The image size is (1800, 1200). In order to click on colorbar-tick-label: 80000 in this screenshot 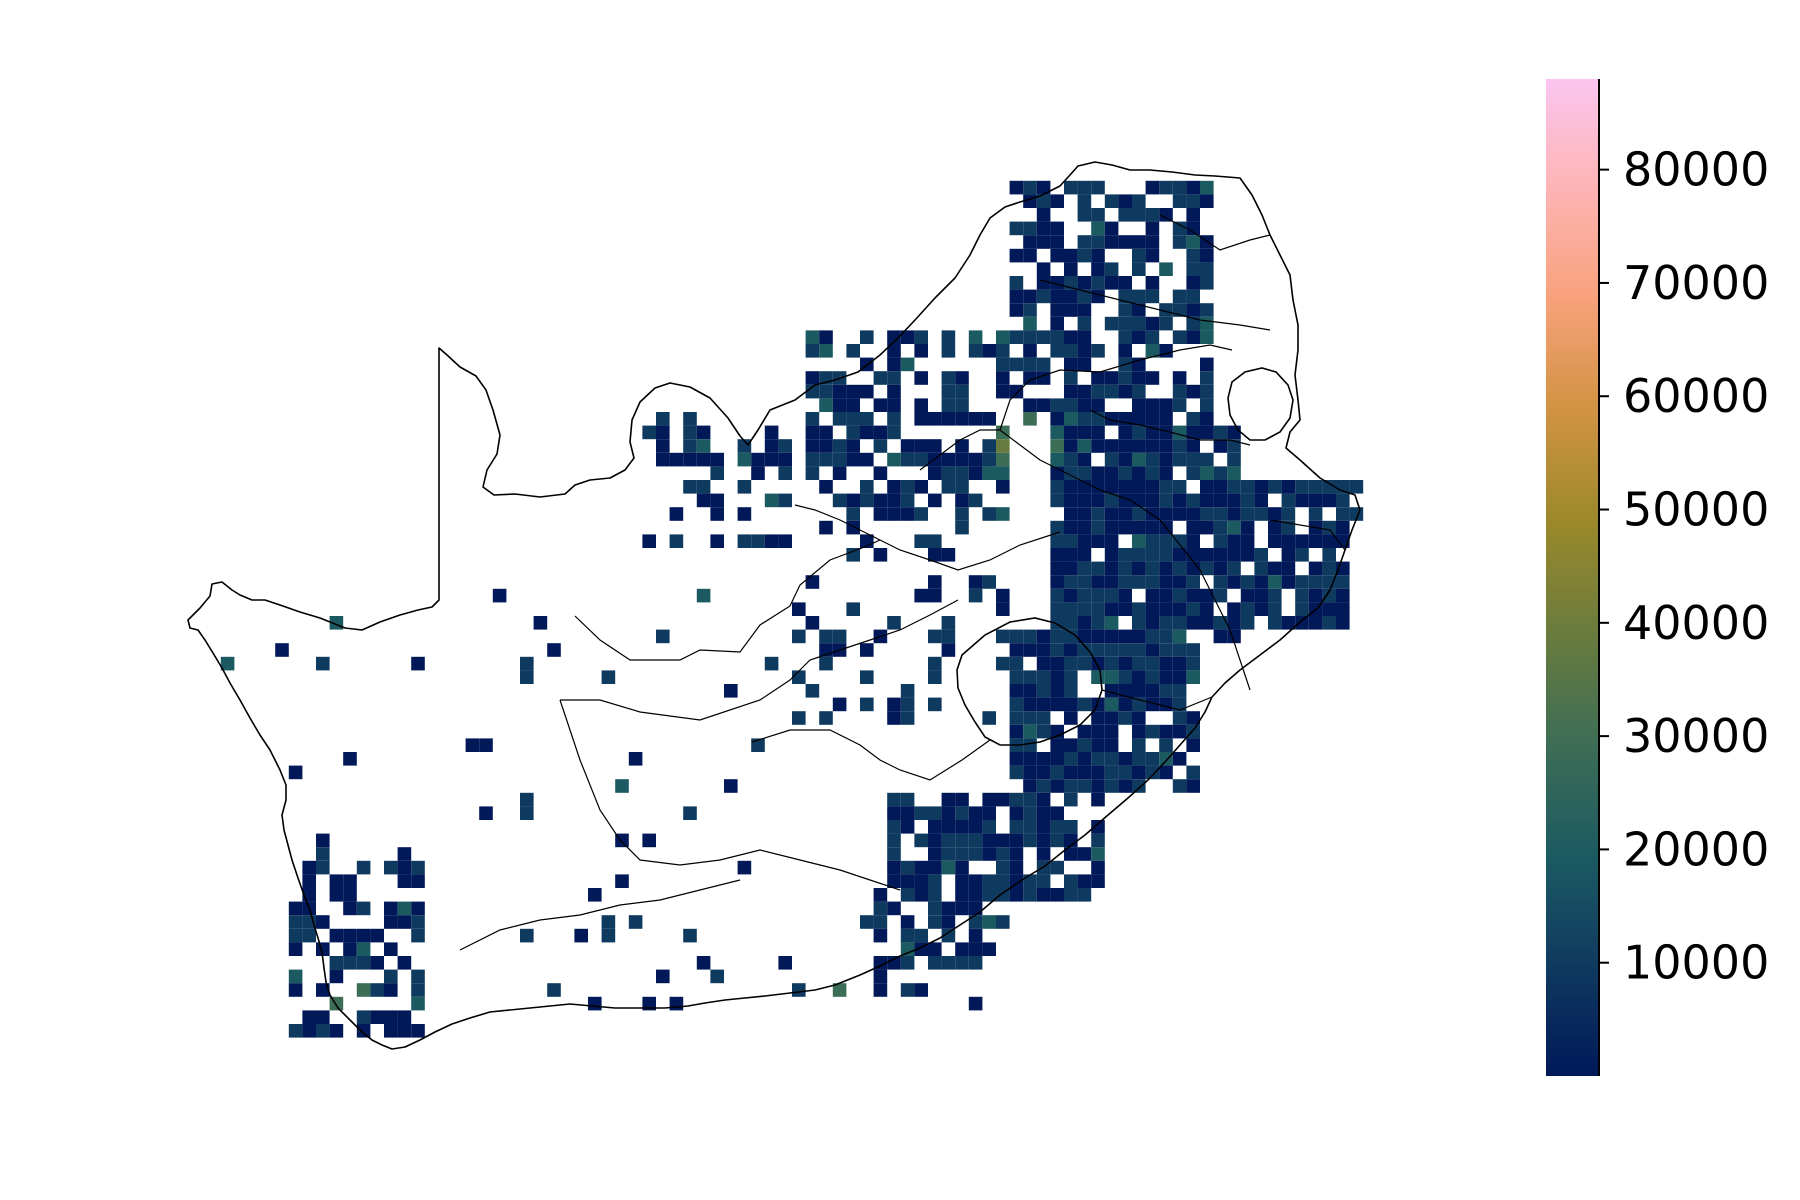, I will do `click(1696, 170)`.